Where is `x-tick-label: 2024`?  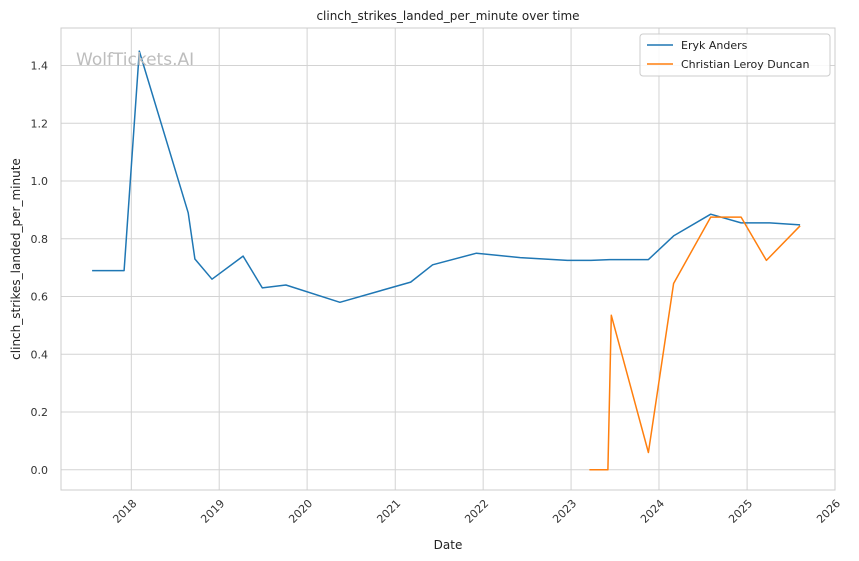 x-tick-label: 2024 is located at coordinates (652, 511).